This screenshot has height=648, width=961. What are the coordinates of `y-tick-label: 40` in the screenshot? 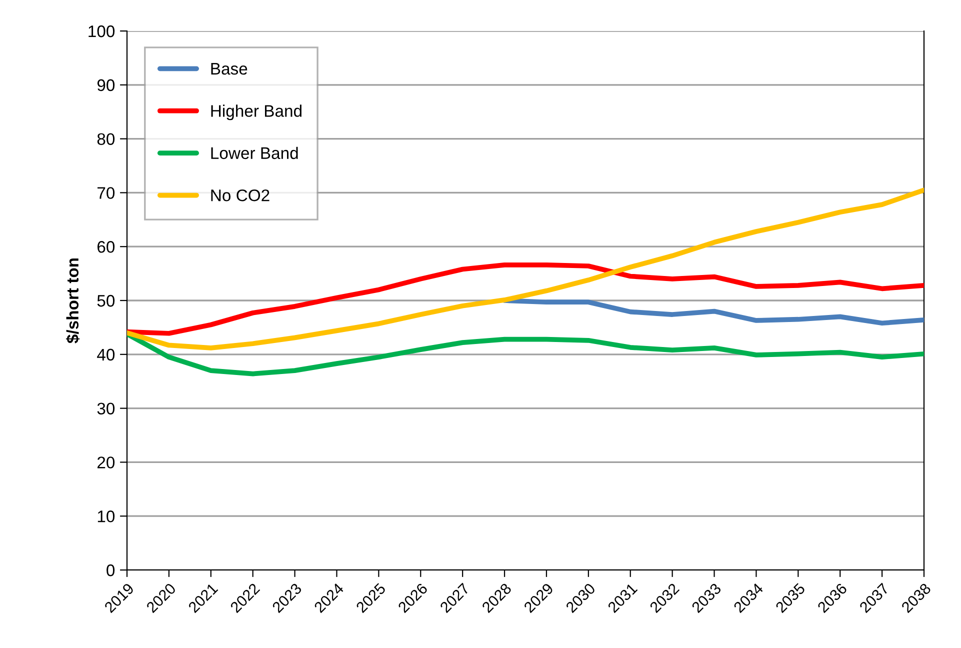 It's located at (106, 354).